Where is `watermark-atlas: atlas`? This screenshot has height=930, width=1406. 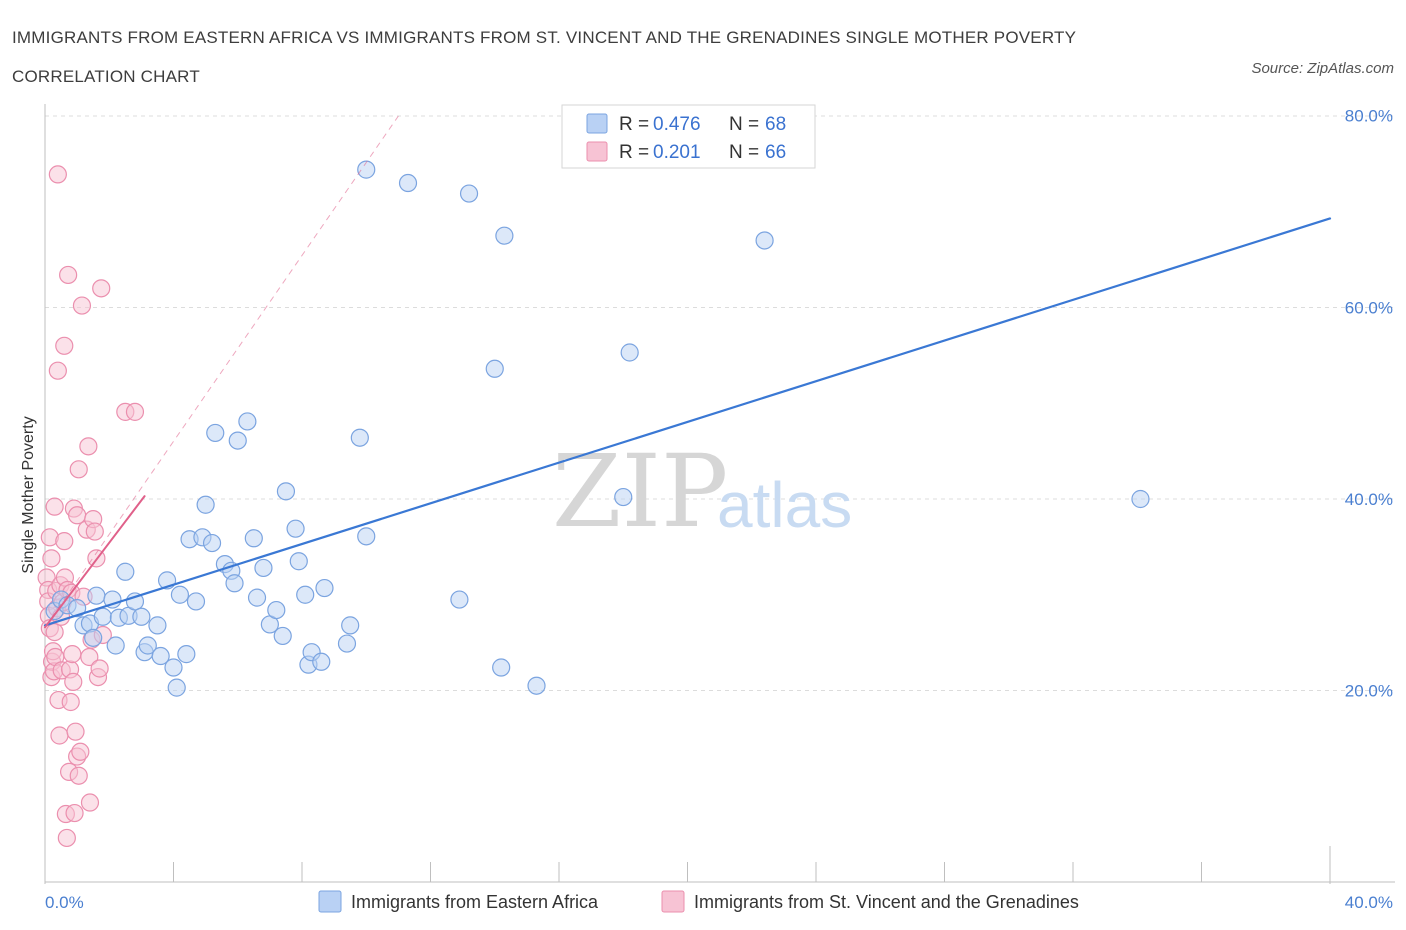 watermark-atlas: atlas is located at coordinates (784, 505).